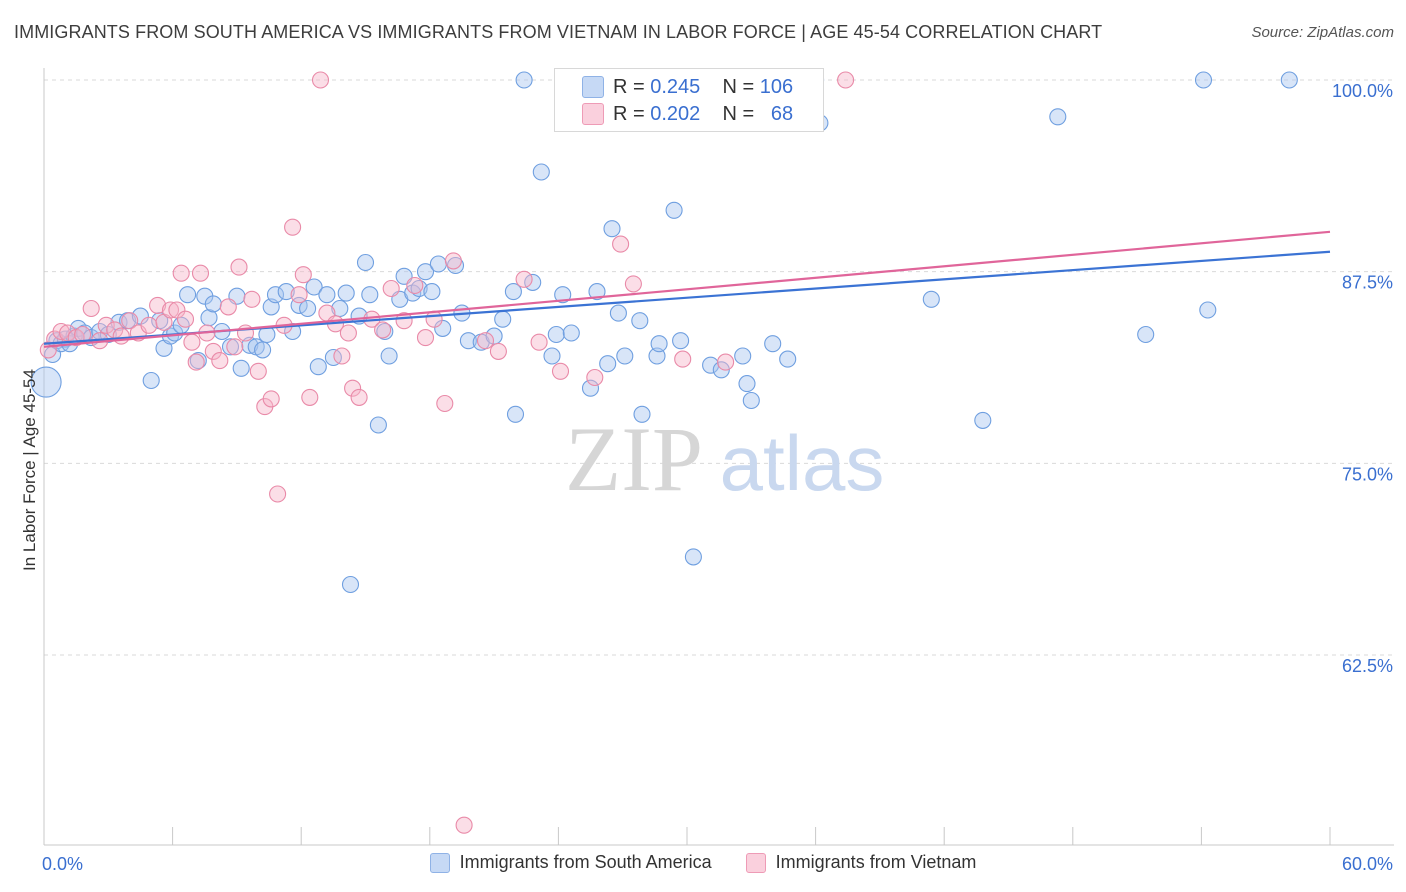 This screenshot has width=1406, height=892. I want to click on x-tick-label: 0.0%, so click(62, 864).